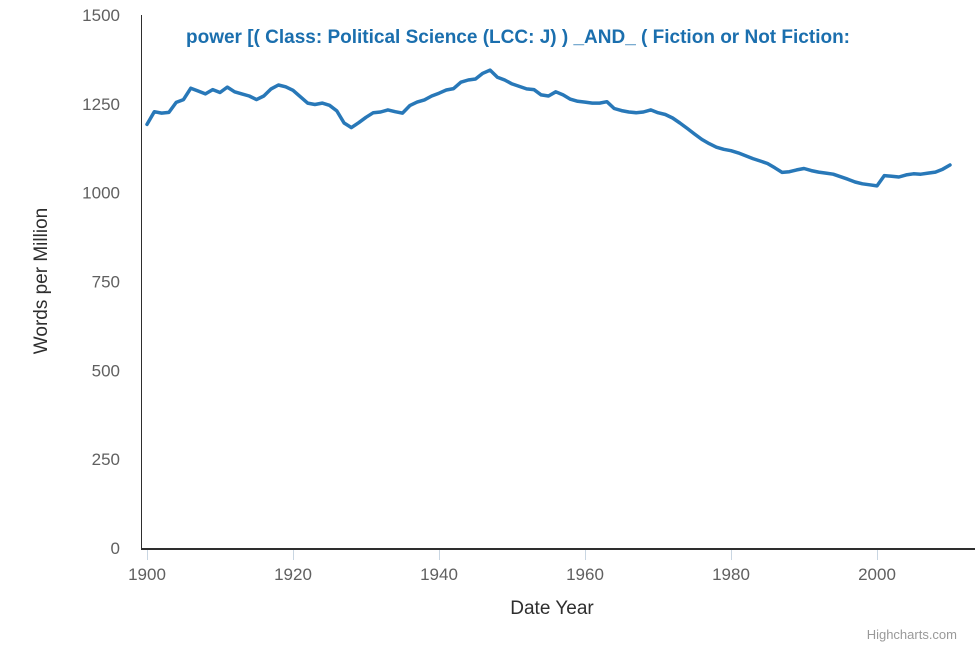 The height and width of the screenshot is (650, 975). What do you see at coordinates (147, 574) in the screenshot?
I see `x-axis-tick-label: 1900` at bounding box center [147, 574].